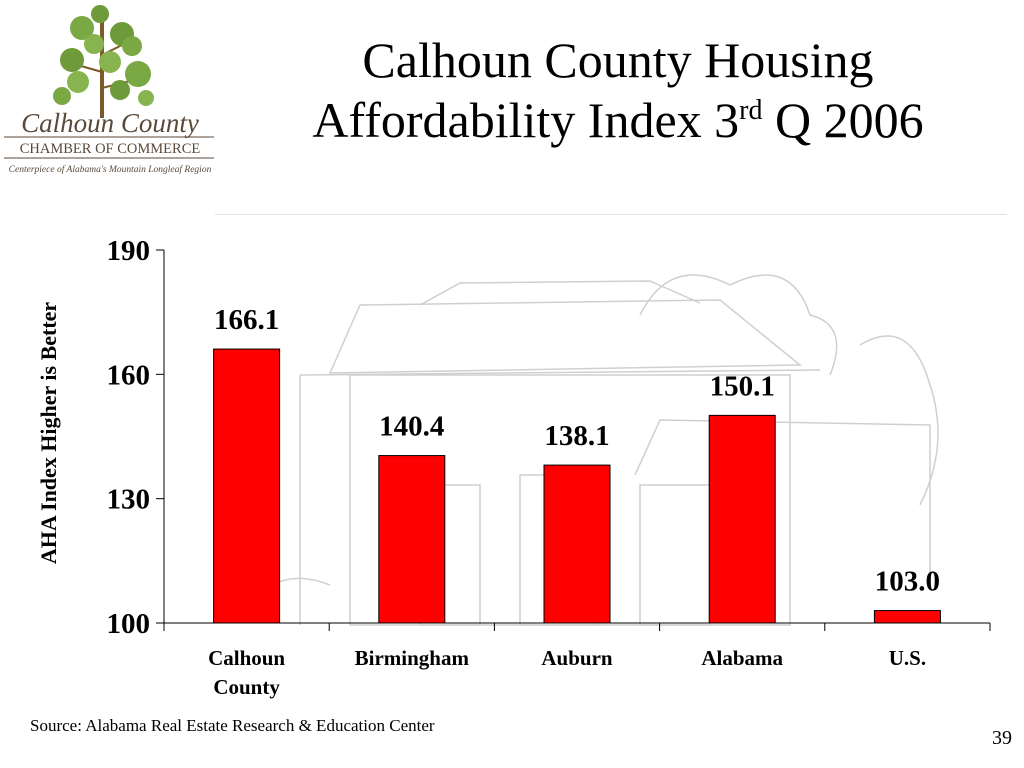 This screenshot has height=768, width=1024. I want to click on title-line-1: Calhoun County Housing, so click(618, 60).